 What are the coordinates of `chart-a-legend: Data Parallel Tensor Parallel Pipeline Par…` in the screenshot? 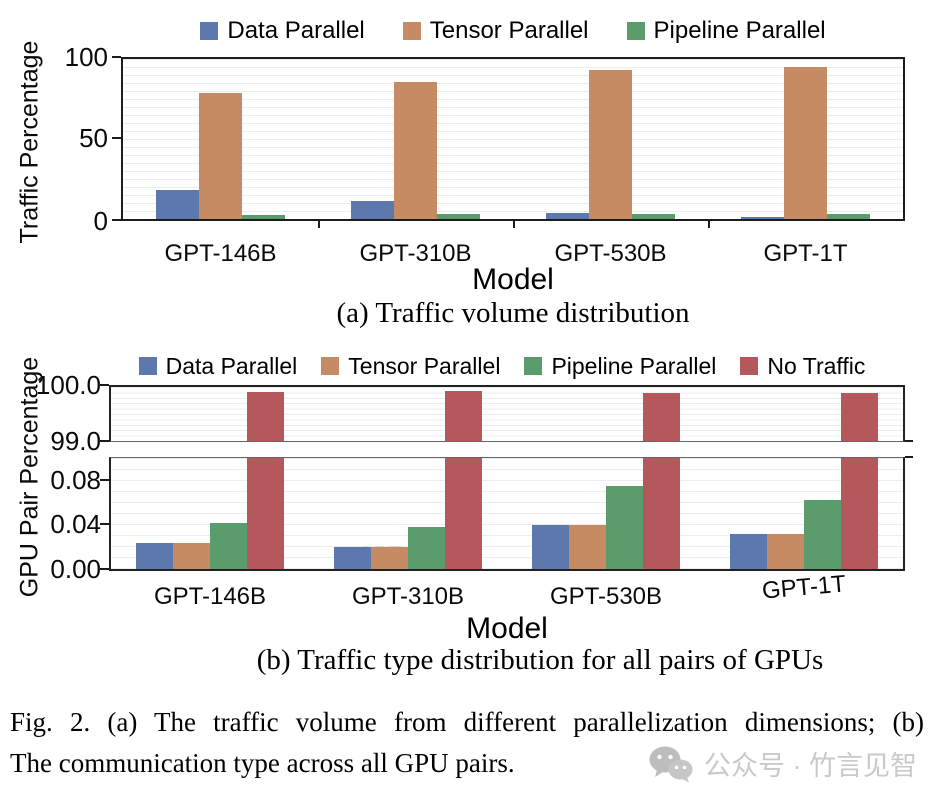 It's located at (513, 31).